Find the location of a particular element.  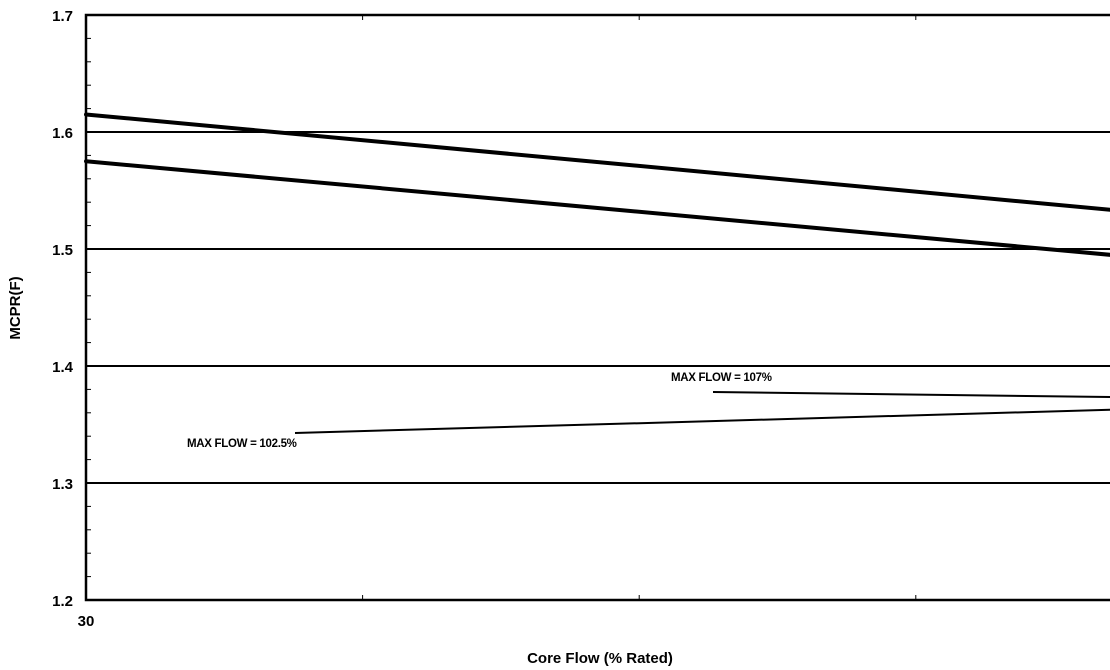

y-tick-label: 1.5 is located at coordinates (62, 250).